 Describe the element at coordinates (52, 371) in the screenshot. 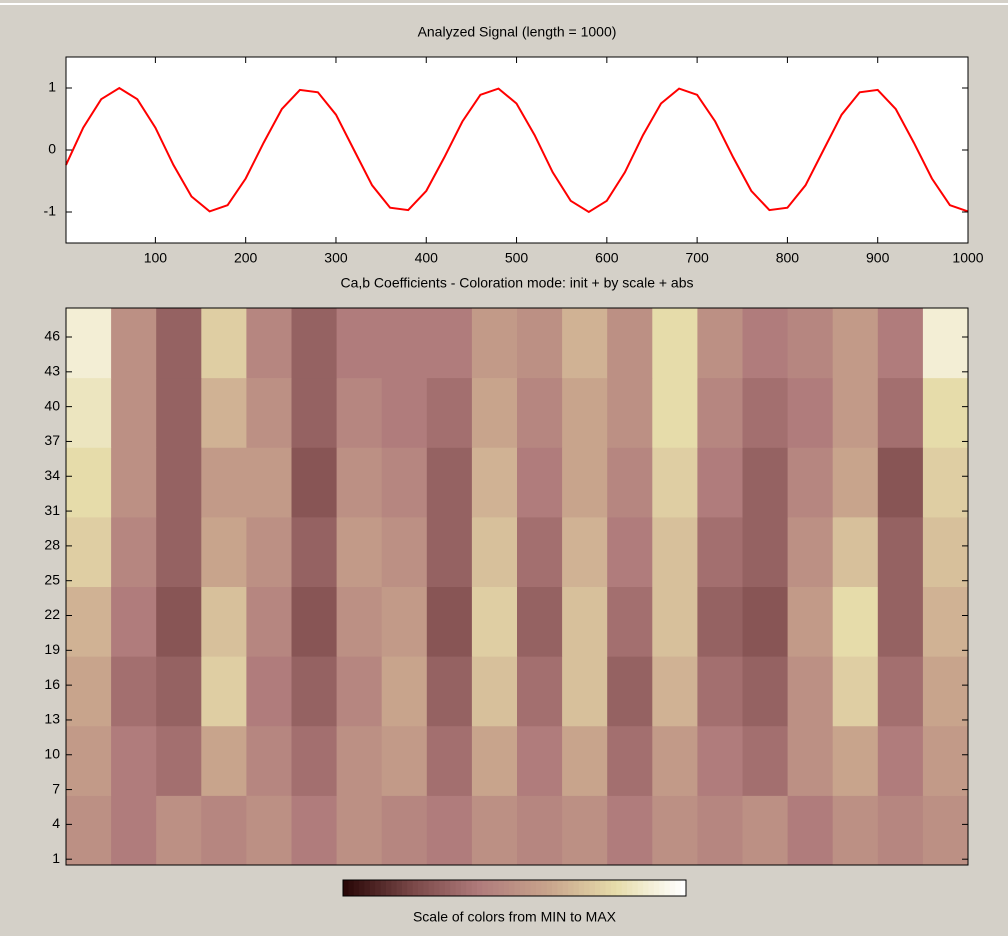

I see `y-tick-label: 43` at that location.